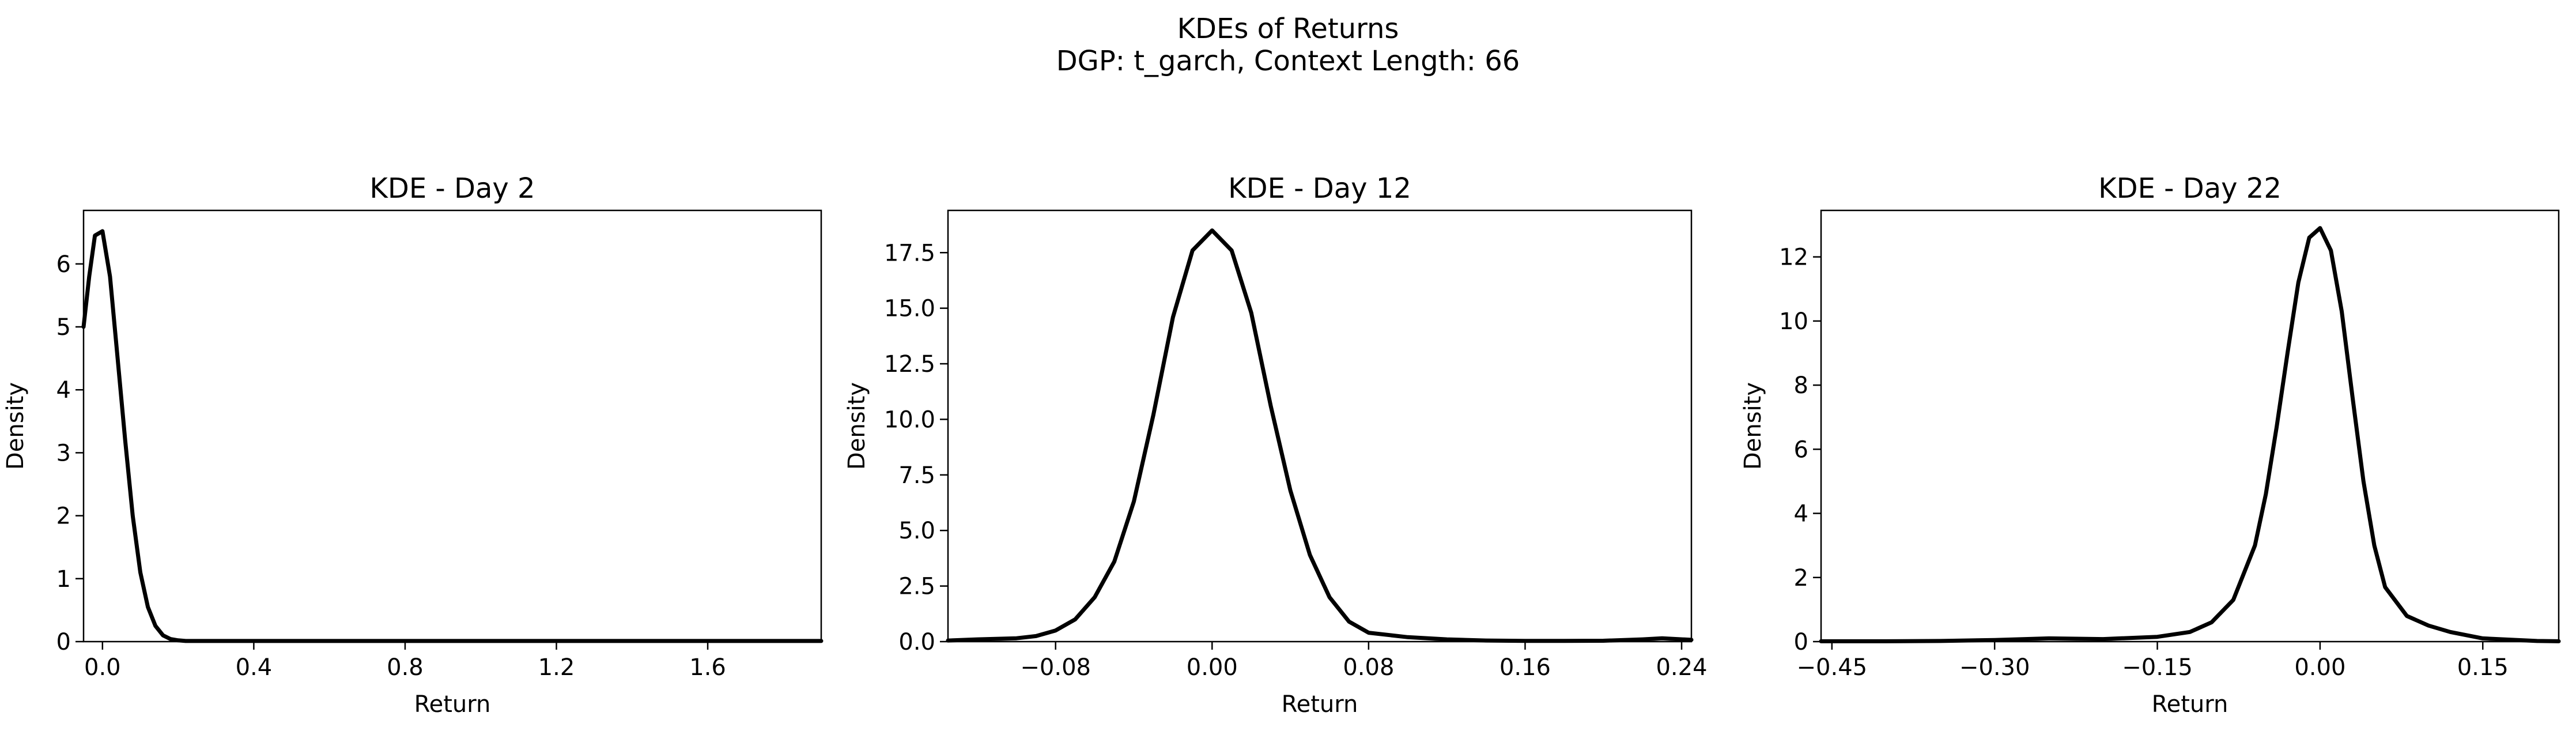 Image resolution: width=2576 pixels, height=735 pixels. Describe the element at coordinates (405, 667) in the screenshot. I see `x-tick-label: 0.8` at that location.